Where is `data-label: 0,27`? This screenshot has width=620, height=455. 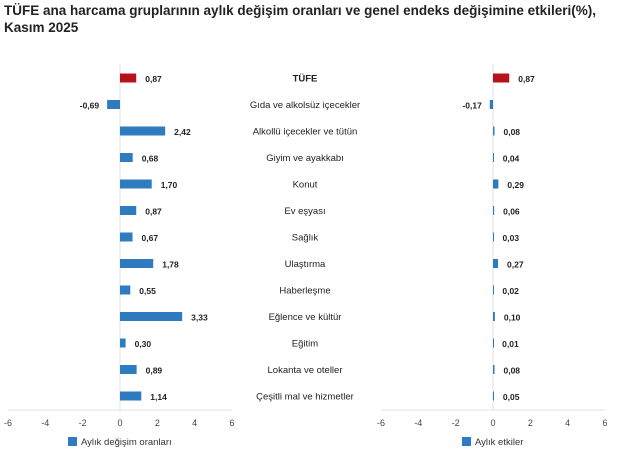 data-label: 0,27 is located at coordinates (515, 265).